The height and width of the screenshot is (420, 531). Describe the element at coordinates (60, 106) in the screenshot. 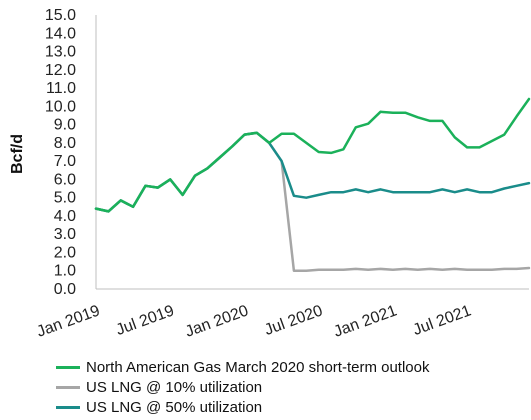

I see `y-tick-label: 10.0` at that location.